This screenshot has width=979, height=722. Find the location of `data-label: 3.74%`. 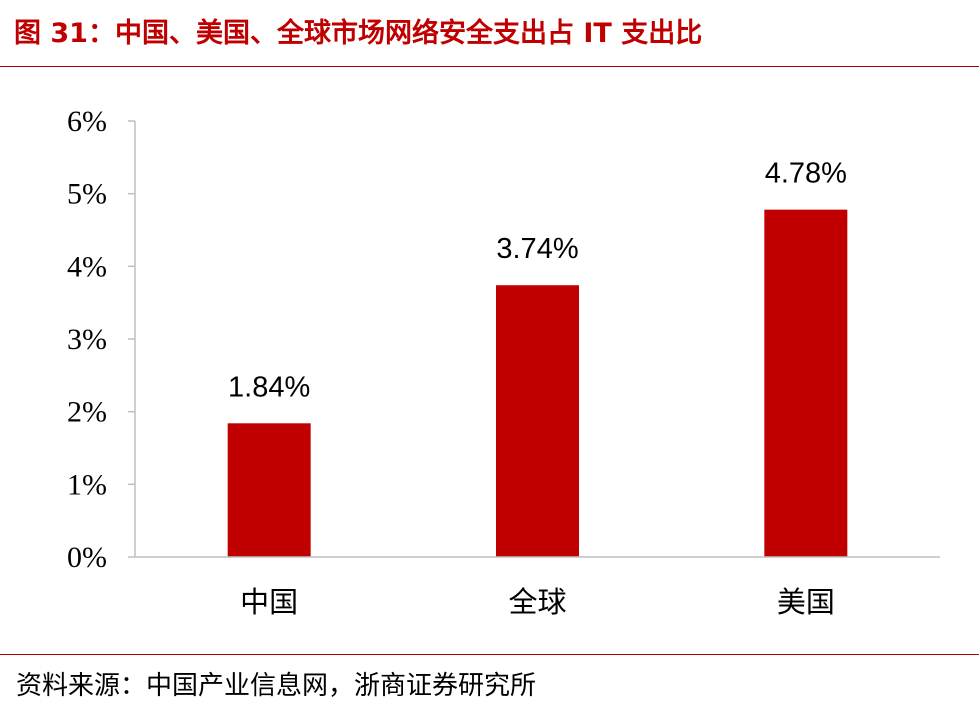

data-label: 3.74% is located at coordinates (537, 249).